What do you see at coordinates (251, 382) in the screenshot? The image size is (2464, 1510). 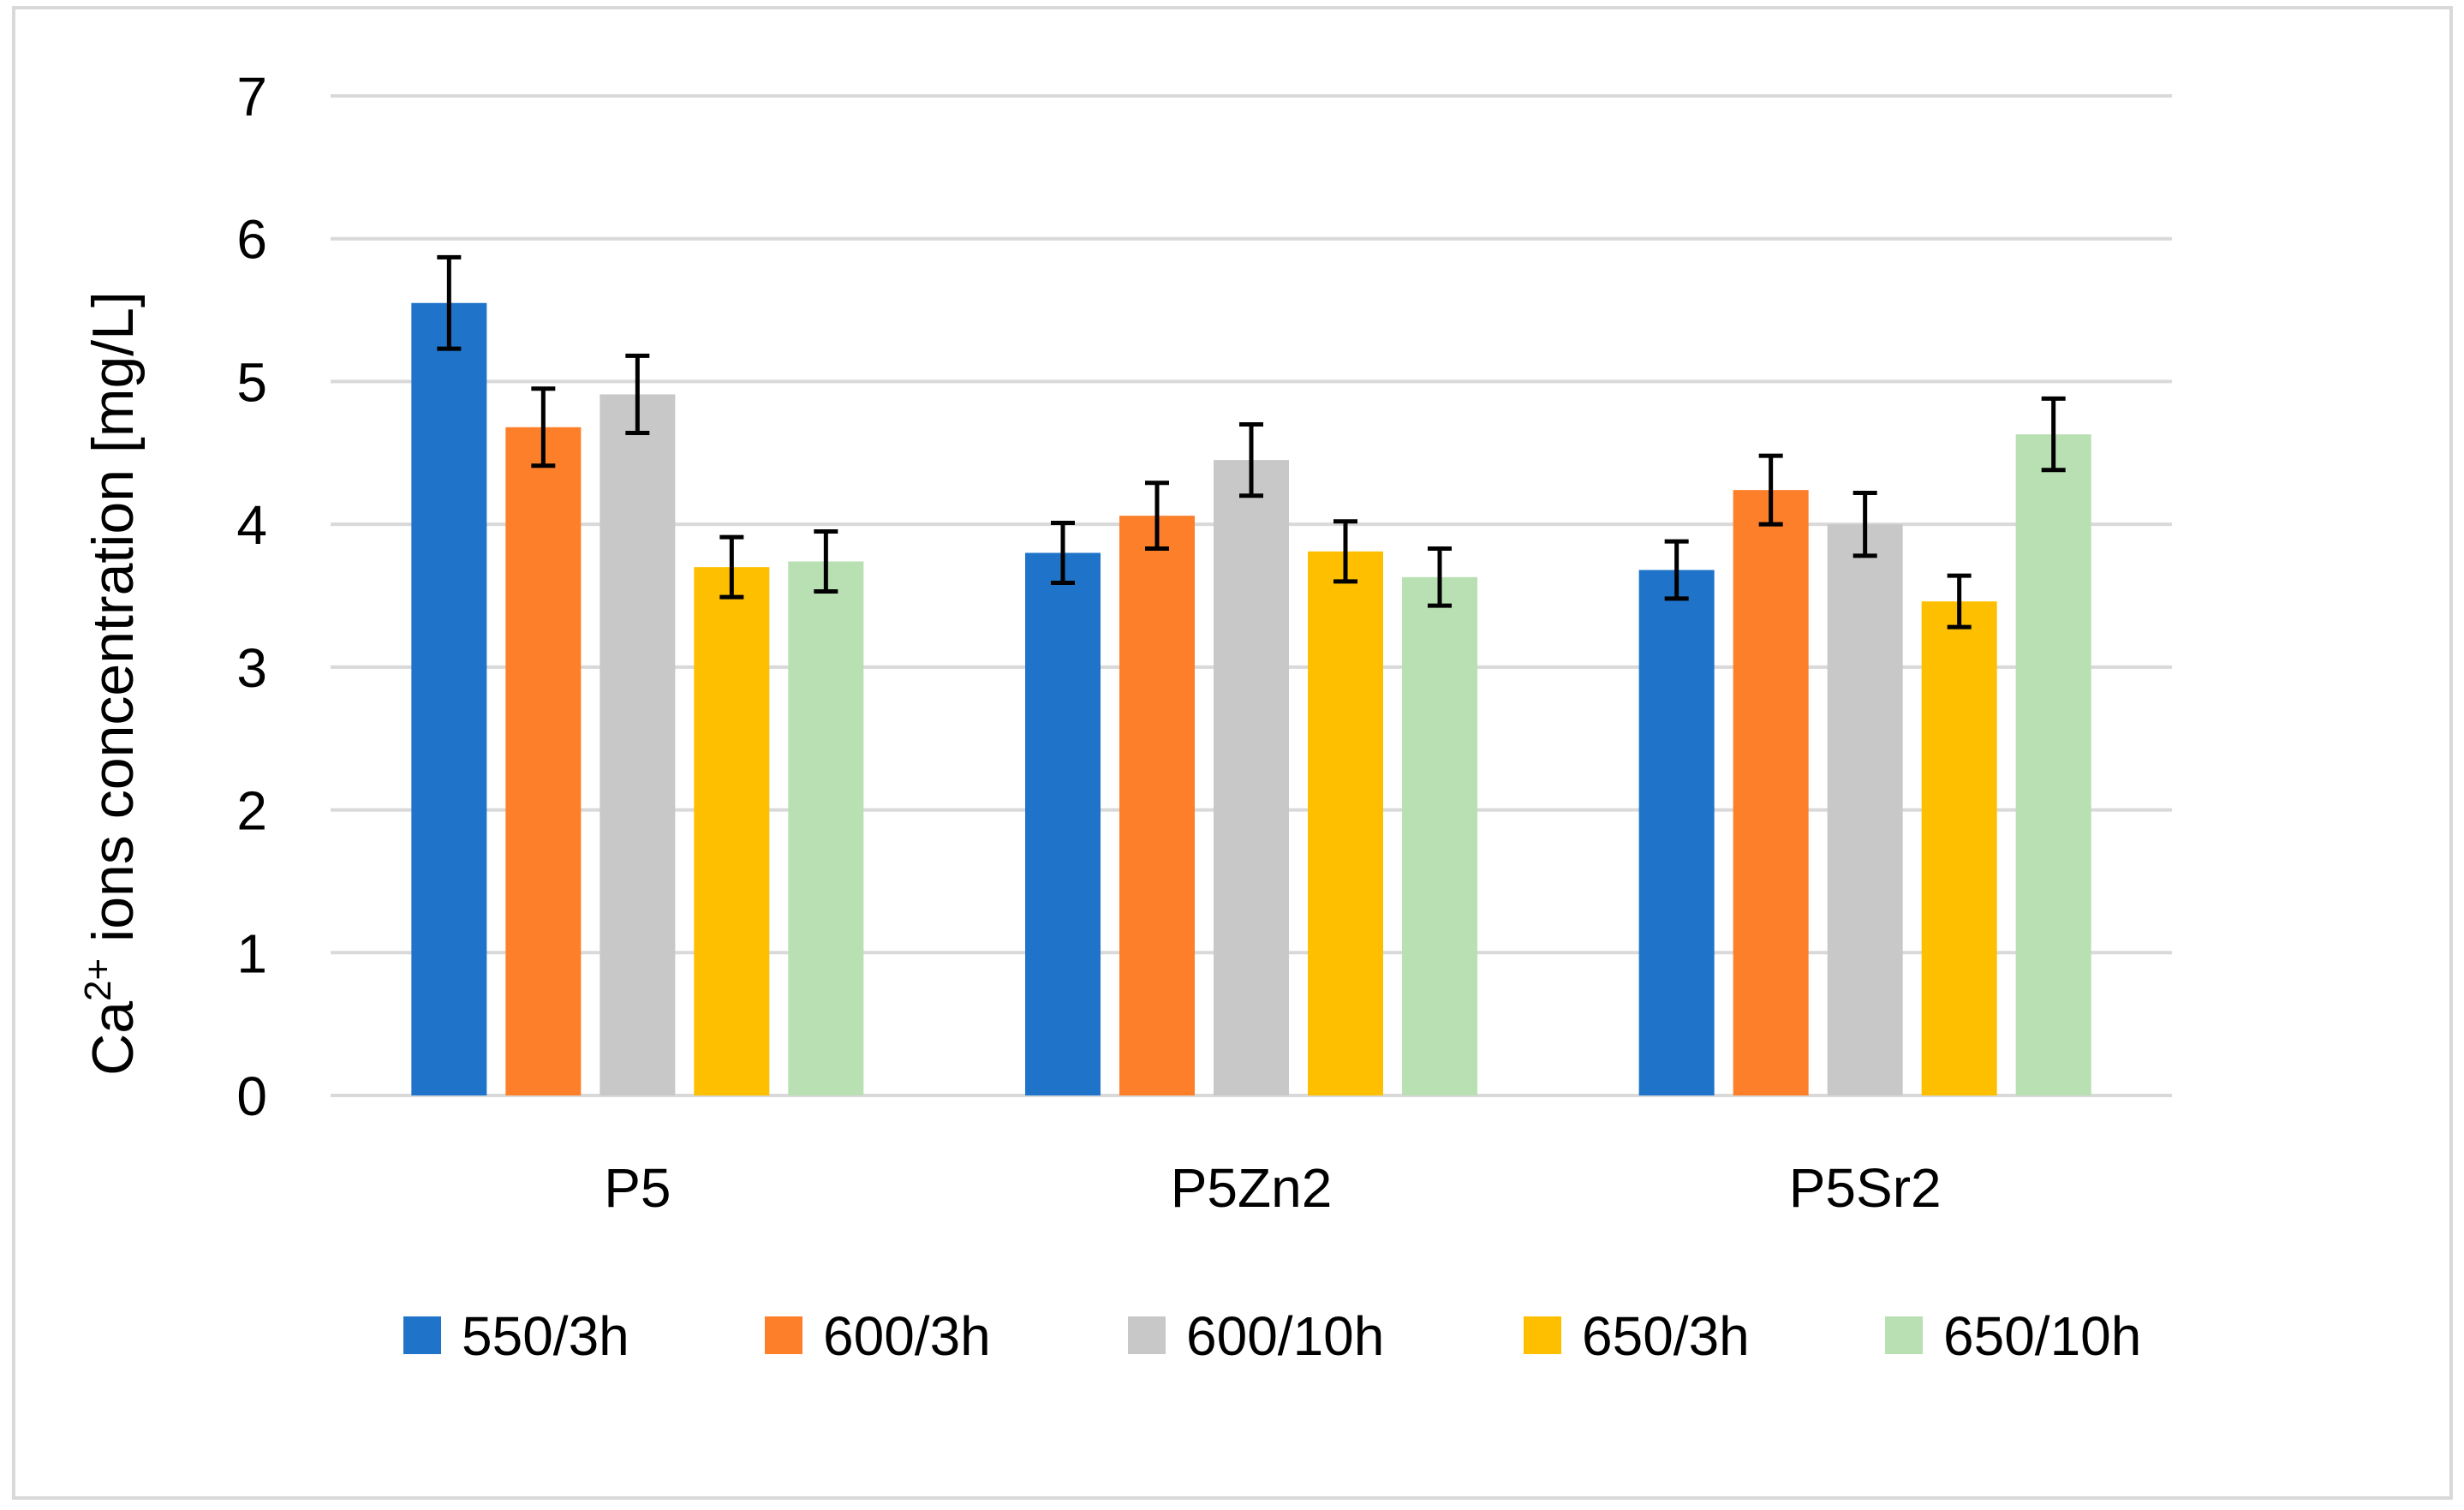 I see `y-tick-label: 5` at bounding box center [251, 382].